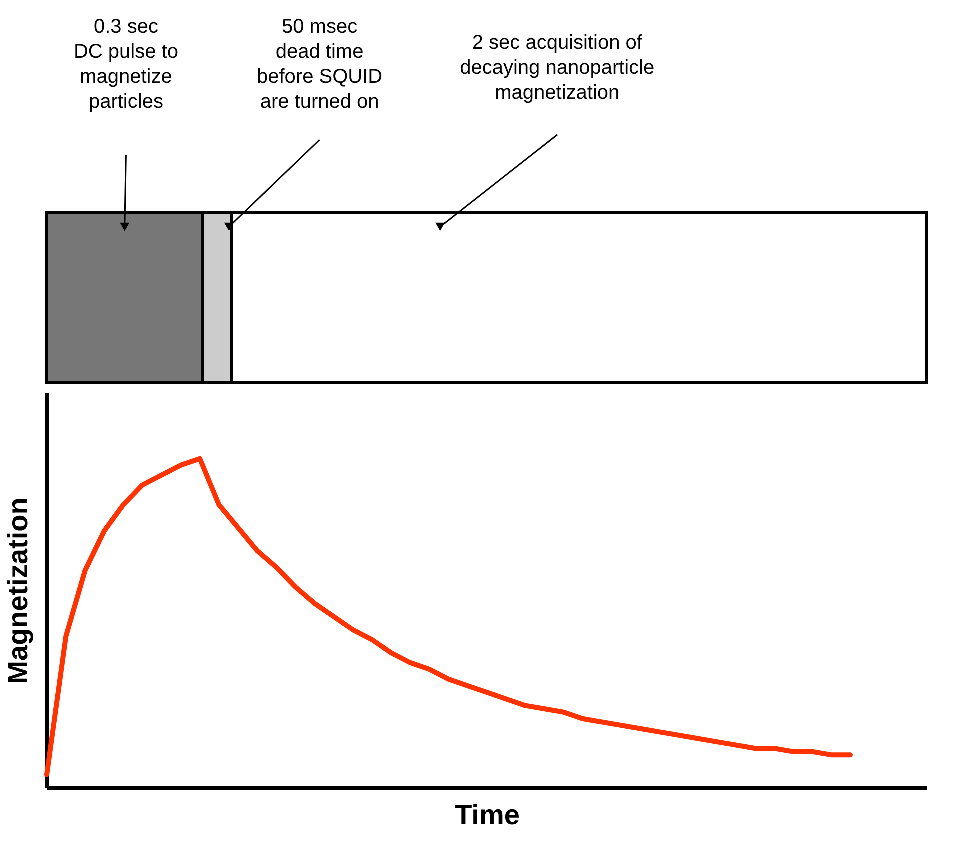 The height and width of the screenshot is (846, 962). What do you see at coordinates (319, 64) in the screenshot?
I see `text: 50 msec dead time before SQUID are turned on` at bounding box center [319, 64].